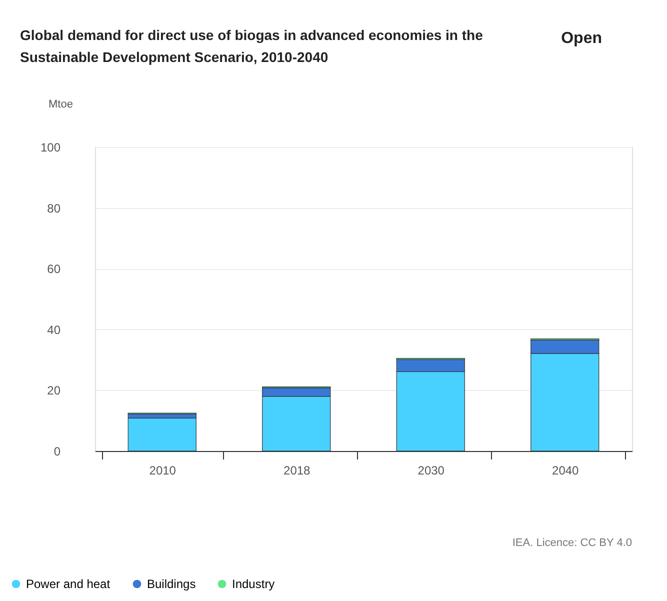 The height and width of the screenshot is (601, 667). What do you see at coordinates (54, 269) in the screenshot?
I see `y-tick-label: 60` at bounding box center [54, 269].